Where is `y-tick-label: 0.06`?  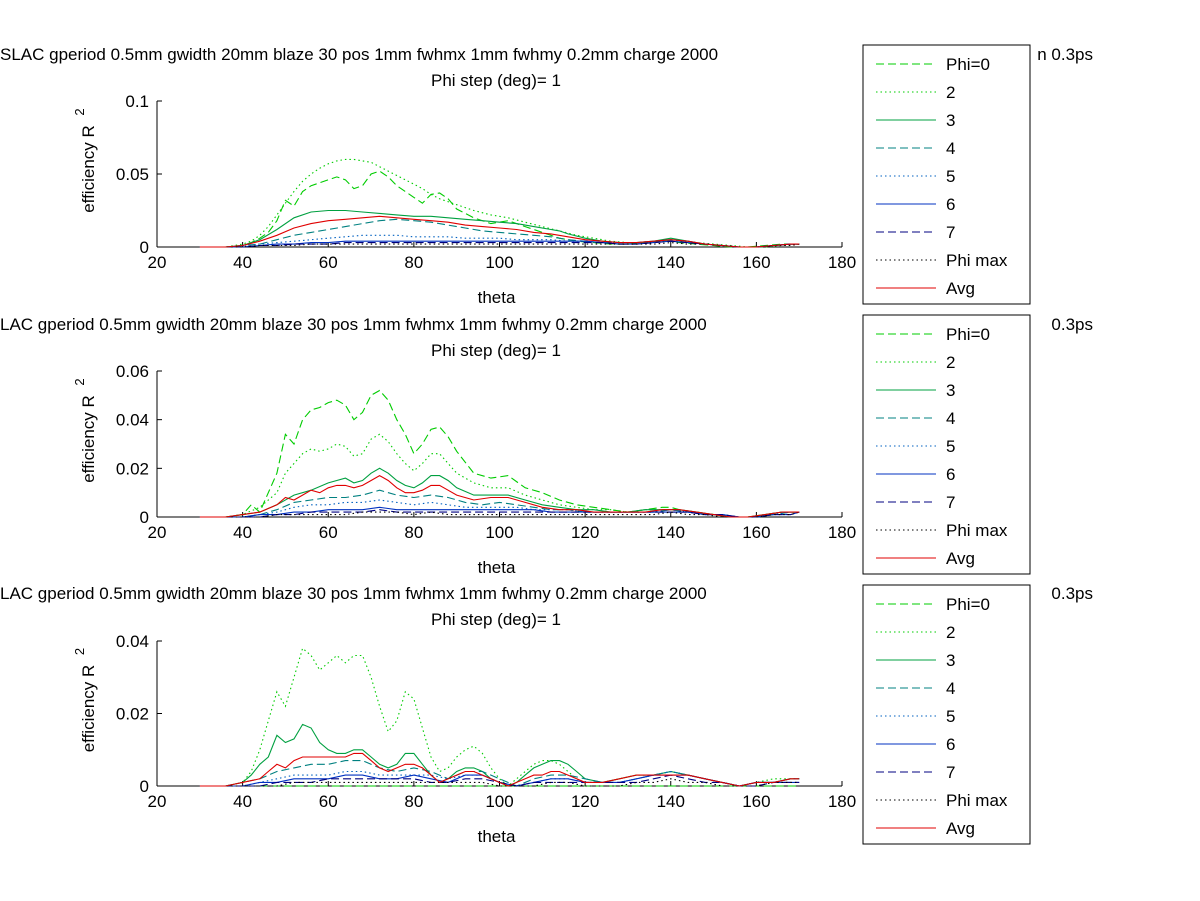 y-tick-label: 0.06 is located at coordinates (132, 371).